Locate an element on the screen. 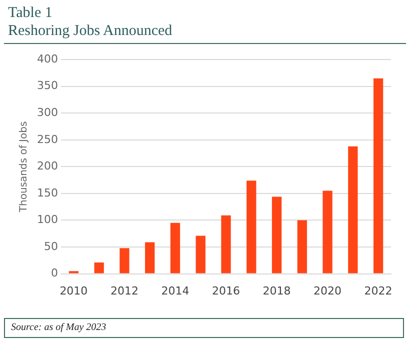 The width and height of the screenshot is (411, 343). y-tick-label: 150 is located at coordinates (47, 193).